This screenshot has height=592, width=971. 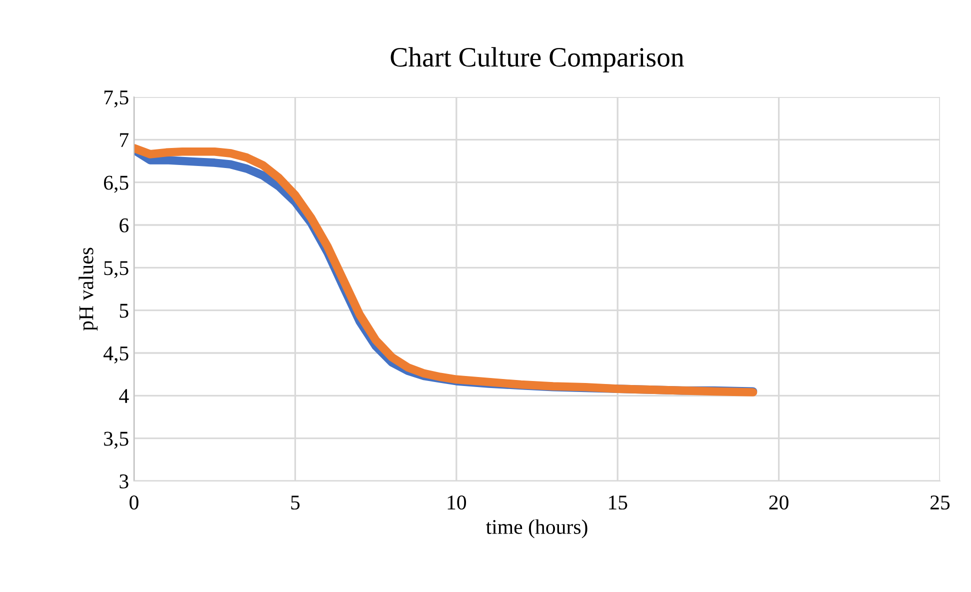 What do you see at coordinates (124, 311) in the screenshot?
I see `y-tick-label: 5` at bounding box center [124, 311].